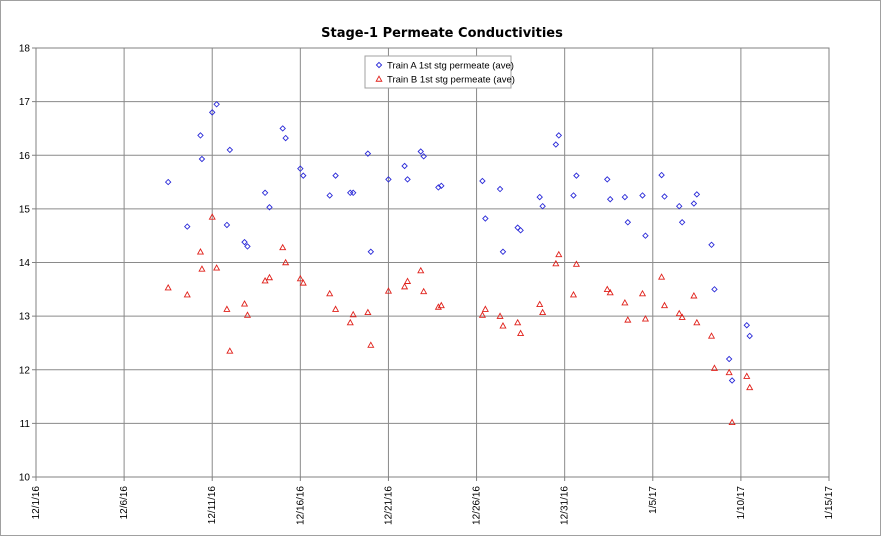 Image resolution: width=881 pixels, height=537 pixels. What do you see at coordinates (653, 500) in the screenshot?
I see `x-tick-label: 1/5/17` at bounding box center [653, 500].